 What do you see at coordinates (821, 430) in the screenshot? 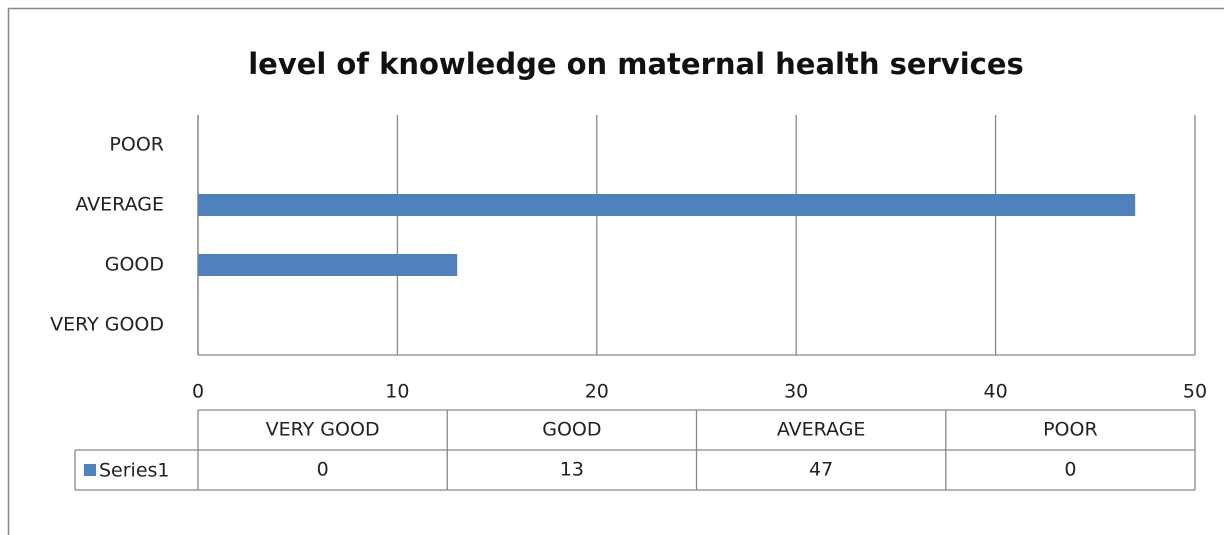
I see `table-header: AVERAGE` at bounding box center [821, 430].